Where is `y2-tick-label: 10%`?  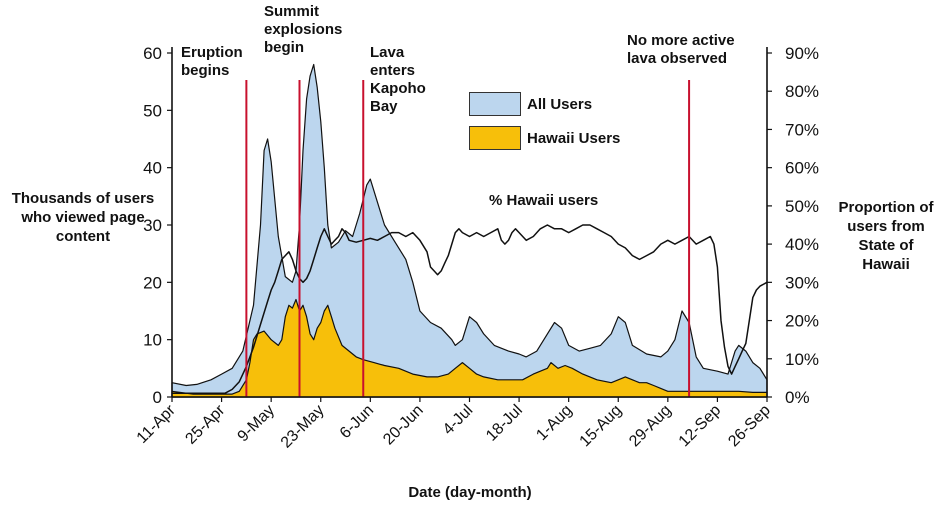 y2-tick-label: 10% is located at coordinates (802, 359).